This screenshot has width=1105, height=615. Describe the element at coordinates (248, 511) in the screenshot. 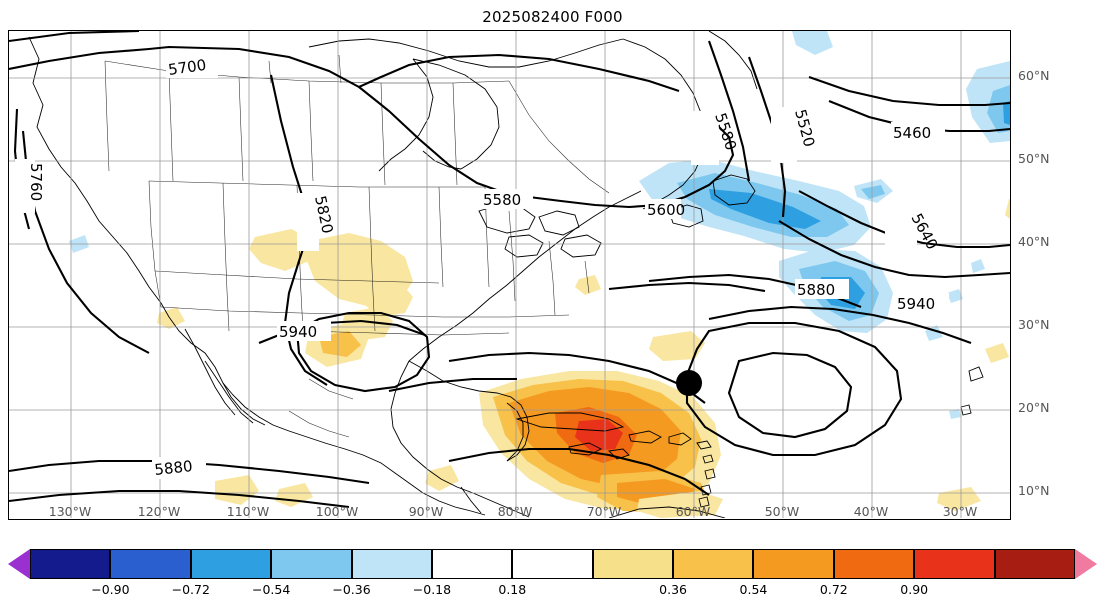

I see `lon-label-110W: 110°W` at that location.